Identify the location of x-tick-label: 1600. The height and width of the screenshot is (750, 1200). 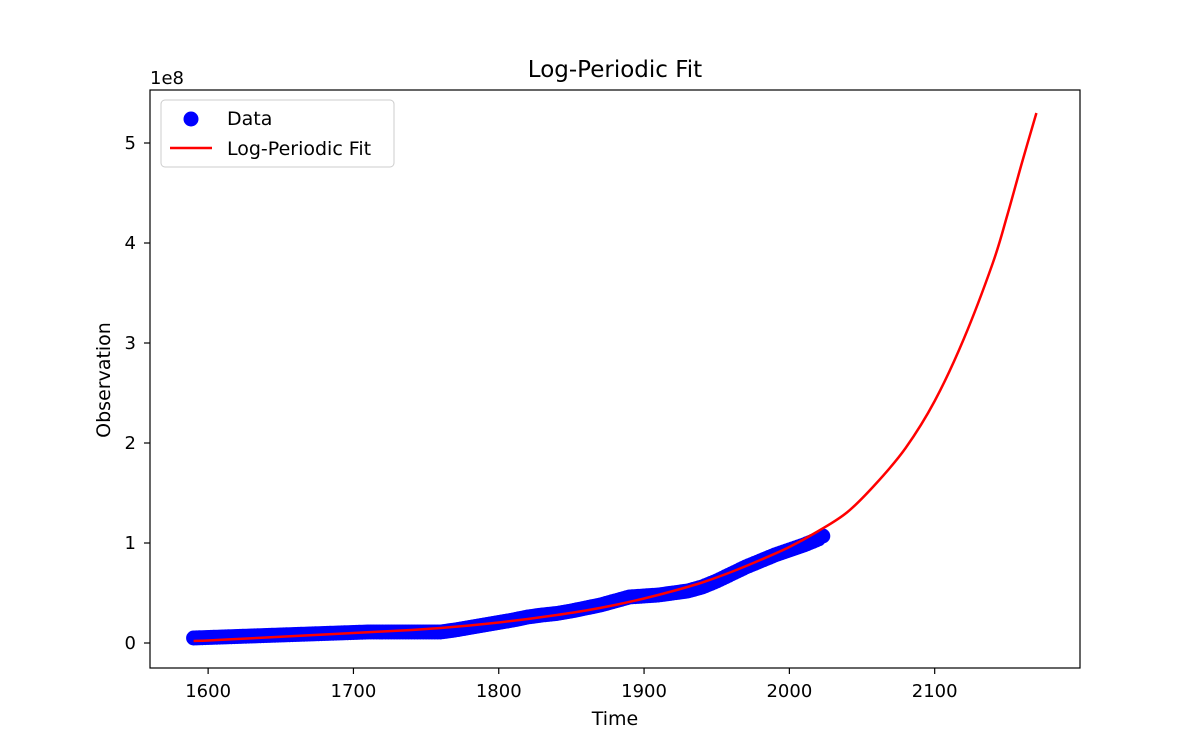
(208, 691).